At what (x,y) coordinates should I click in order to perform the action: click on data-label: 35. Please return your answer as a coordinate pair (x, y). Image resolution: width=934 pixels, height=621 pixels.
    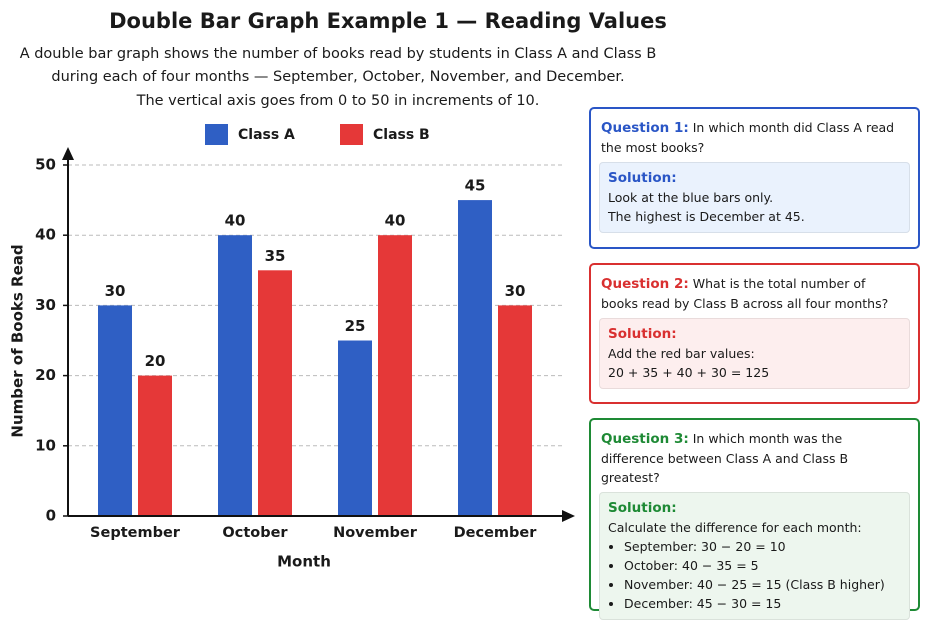
    Looking at the image, I should click on (275, 256).